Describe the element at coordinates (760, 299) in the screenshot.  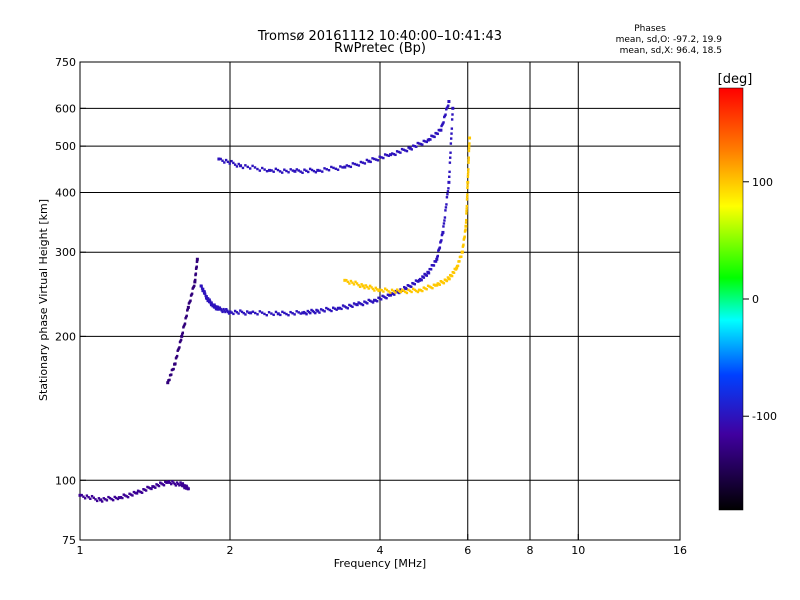
I see `colorbar-ticks: 100 0 -100` at that location.